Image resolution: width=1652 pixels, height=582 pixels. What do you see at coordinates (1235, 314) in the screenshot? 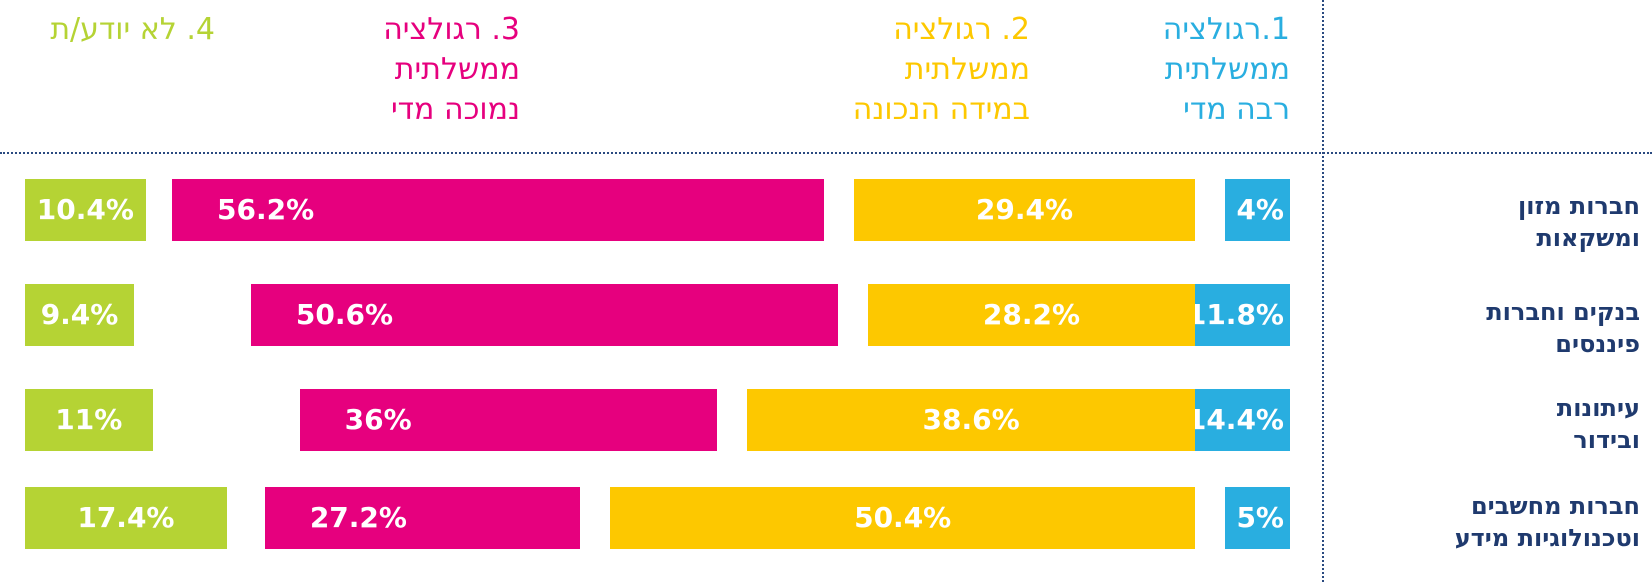
I see `value-label: 11.8%` at bounding box center [1235, 314].